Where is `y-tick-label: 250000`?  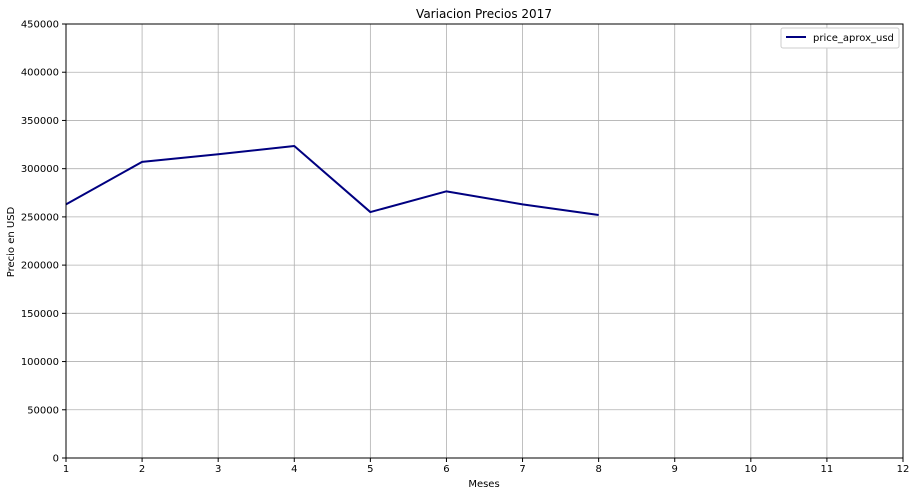 y-tick-label: 250000 is located at coordinates (40, 217).